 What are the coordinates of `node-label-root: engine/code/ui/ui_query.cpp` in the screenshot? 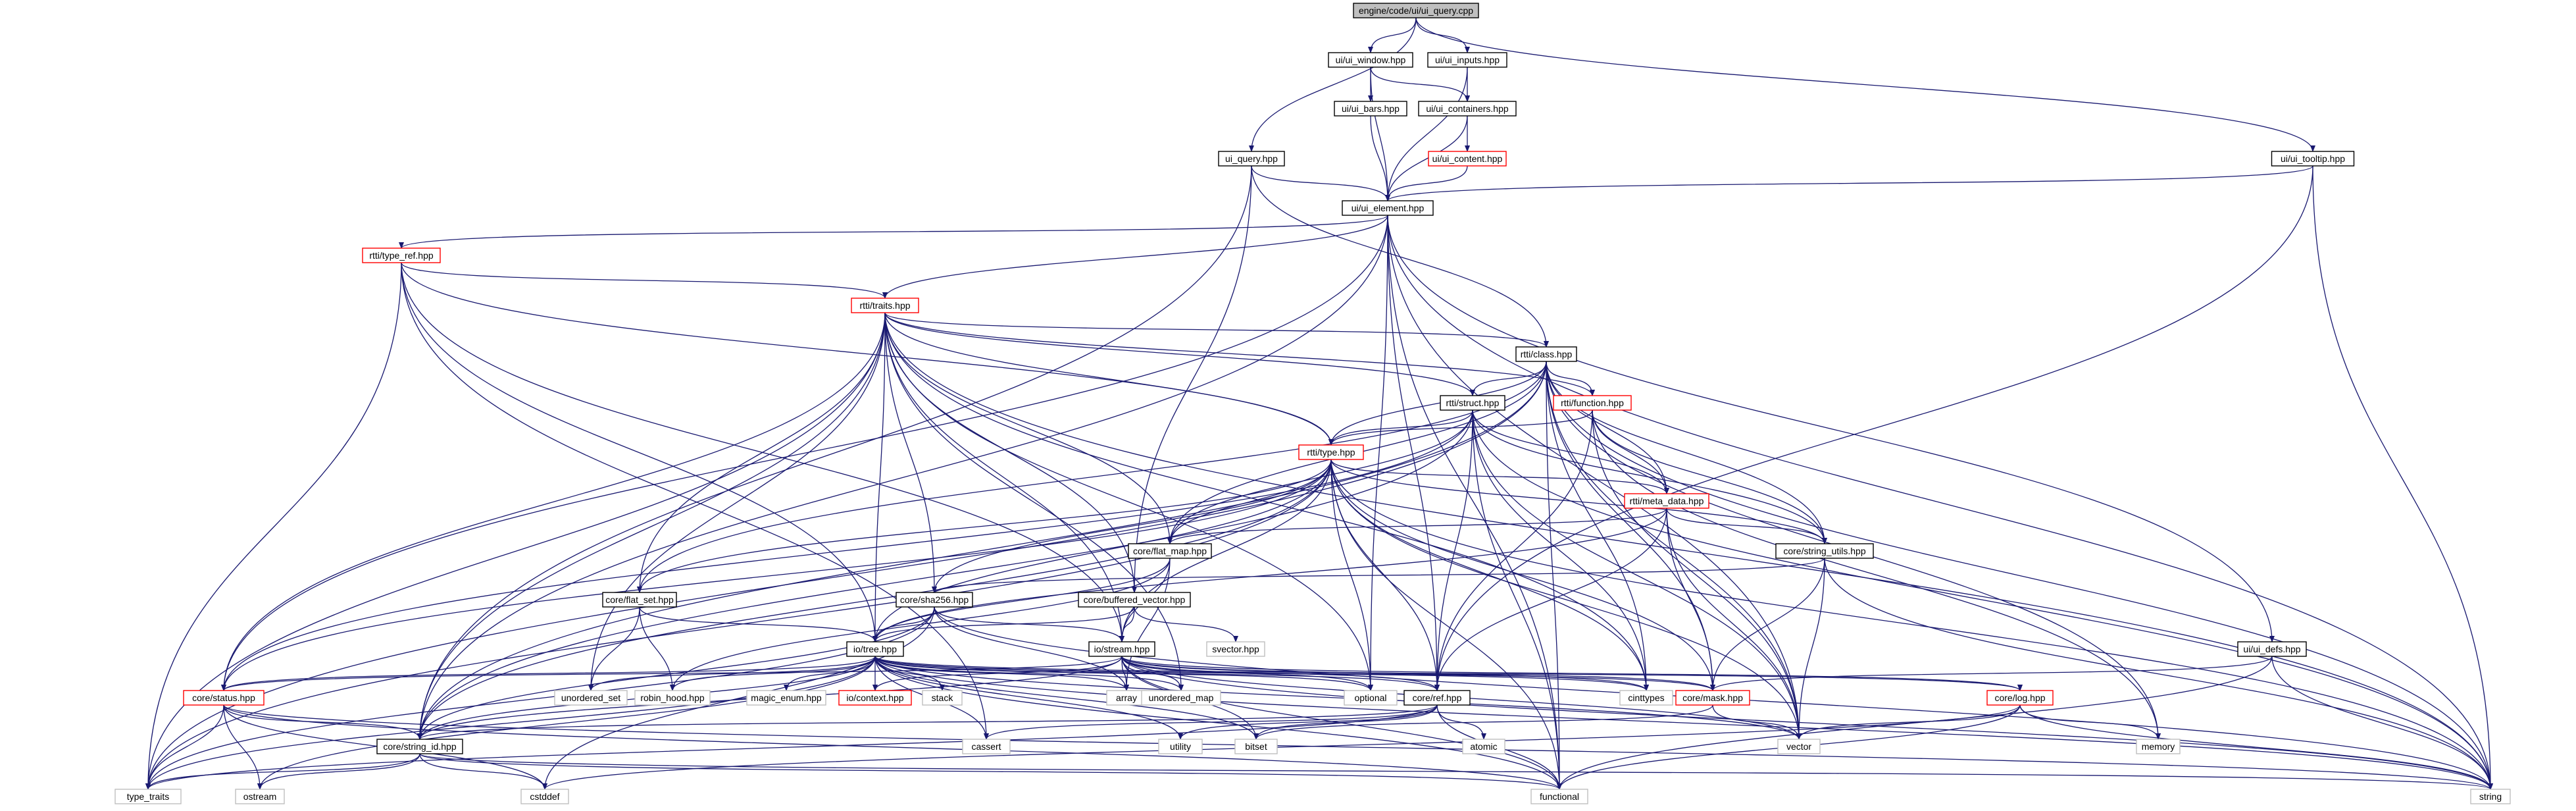 It's located at (1416, 10).